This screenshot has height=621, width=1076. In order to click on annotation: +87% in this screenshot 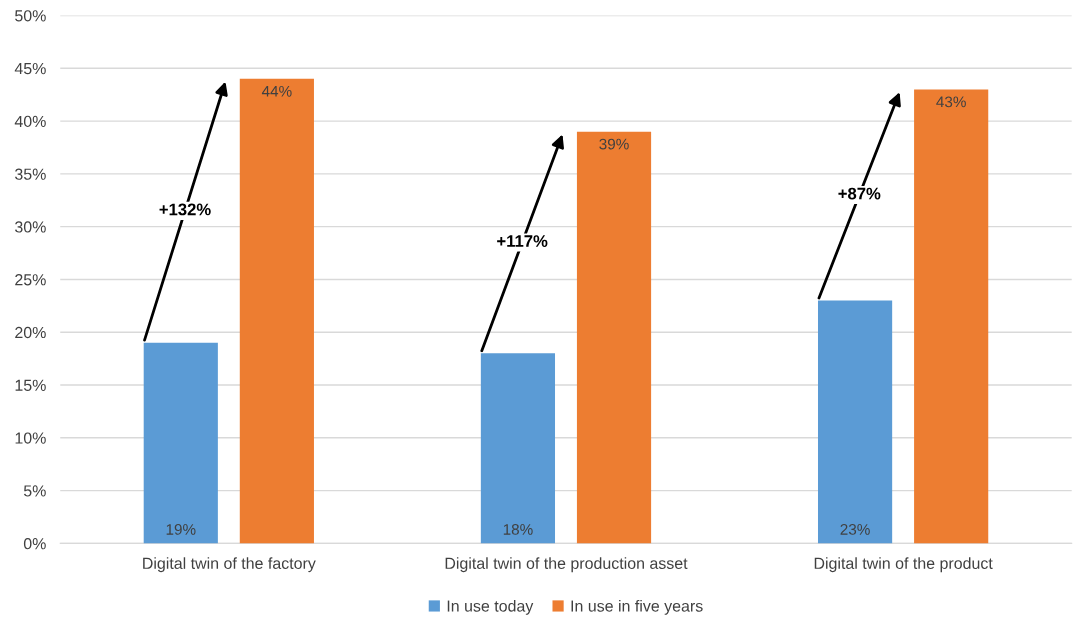, I will do `click(859, 193)`.